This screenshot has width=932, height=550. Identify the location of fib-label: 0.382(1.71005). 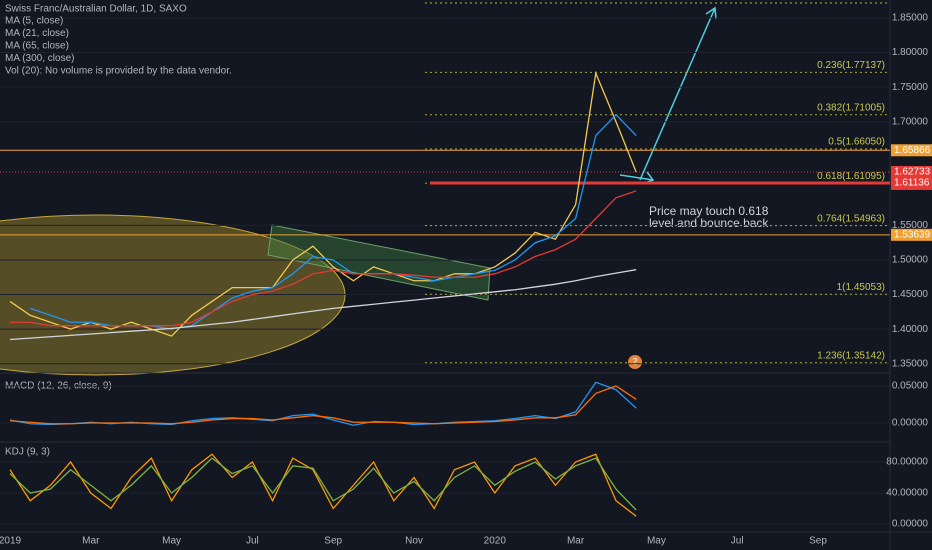
(851, 107).